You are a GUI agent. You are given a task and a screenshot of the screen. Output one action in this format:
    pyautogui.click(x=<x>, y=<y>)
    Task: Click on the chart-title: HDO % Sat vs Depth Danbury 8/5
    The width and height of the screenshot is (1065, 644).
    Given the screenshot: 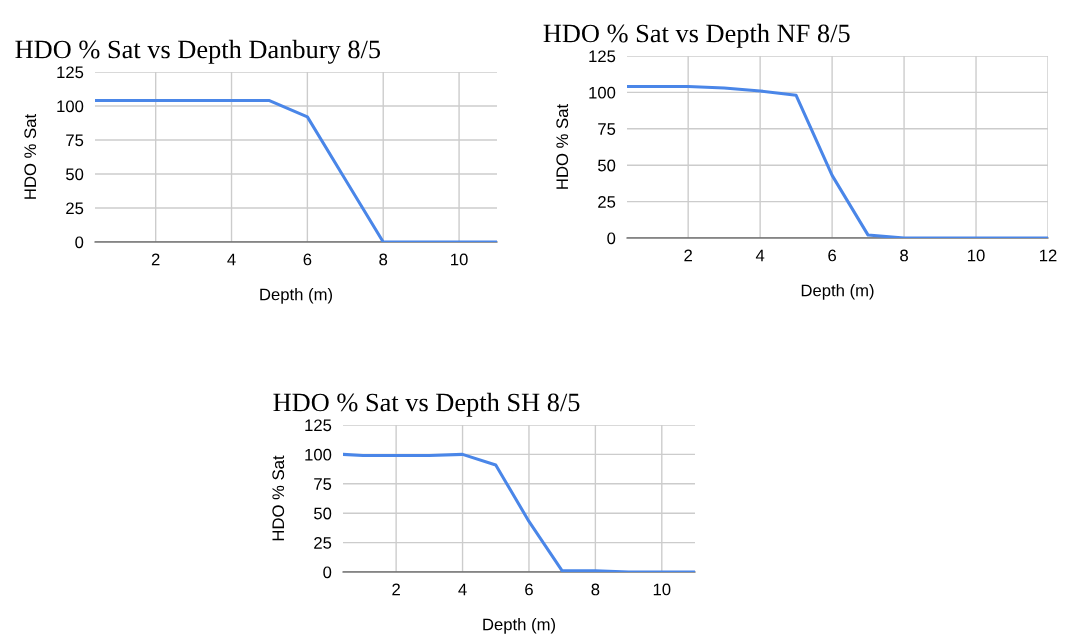 What is the action you would take?
    pyautogui.click(x=198, y=51)
    